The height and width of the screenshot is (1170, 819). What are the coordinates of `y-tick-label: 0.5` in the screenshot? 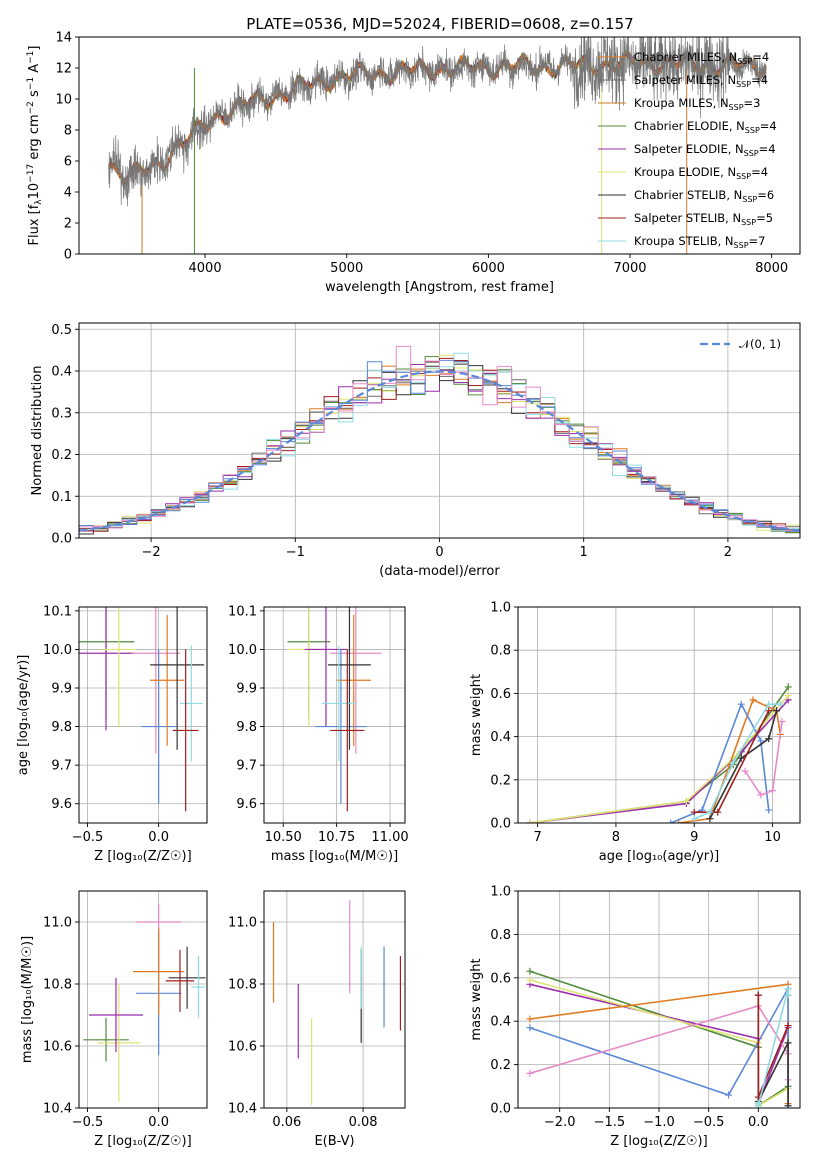 It's located at (61, 330).